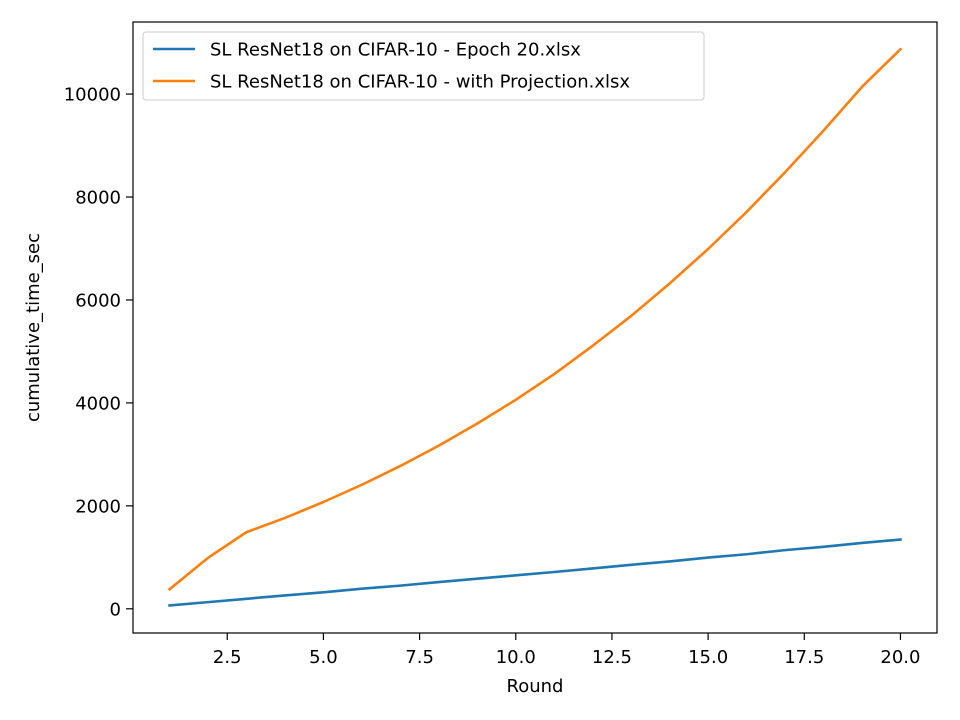 The image size is (960, 720). I want to click on legend-box, so click(423, 66).